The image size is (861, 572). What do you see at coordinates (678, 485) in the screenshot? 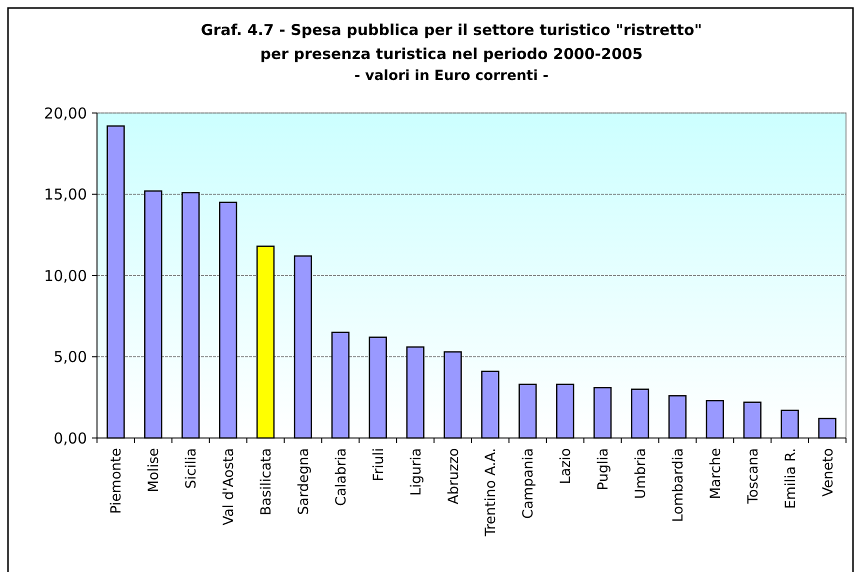
I see `x-tick-label: Lombardia` at bounding box center [678, 485].